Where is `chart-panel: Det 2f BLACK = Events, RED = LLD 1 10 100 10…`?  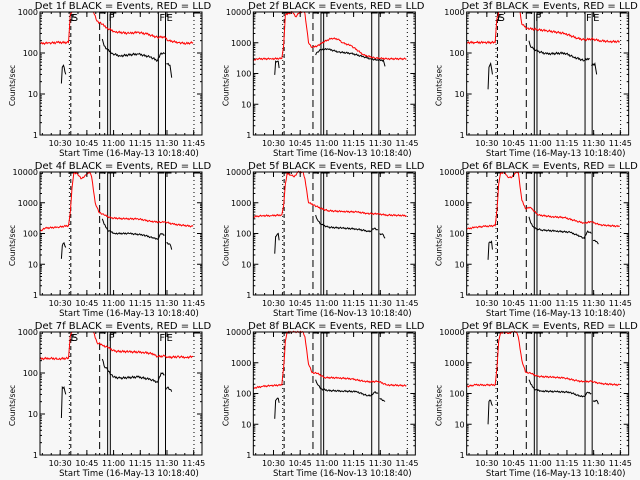 chart-panel: Det 2f BLACK = Events, RED = LLD 1 10 100 10… is located at coordinates (322, 80).